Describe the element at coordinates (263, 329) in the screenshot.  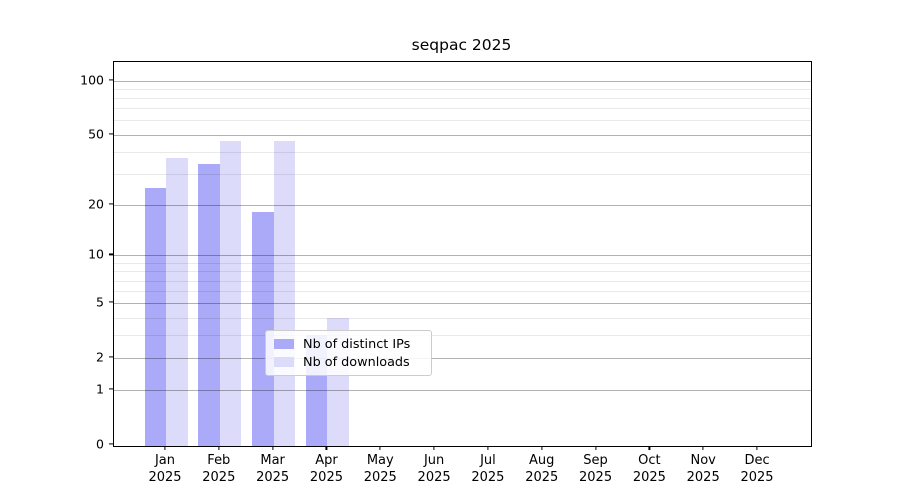
I see `bar-nb-of-distinct-ips-mar-2025` at that location.